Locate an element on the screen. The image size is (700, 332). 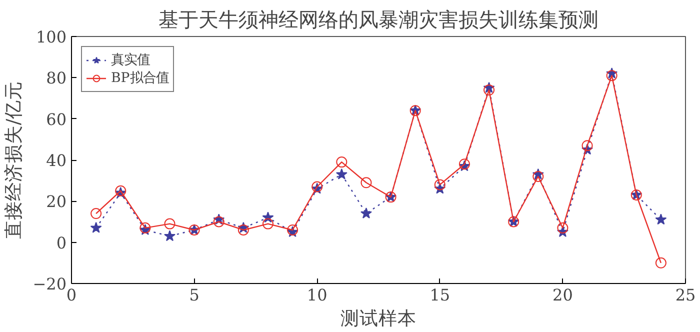
legend-label: BP拟合值 is located at coordinates (140, 78).